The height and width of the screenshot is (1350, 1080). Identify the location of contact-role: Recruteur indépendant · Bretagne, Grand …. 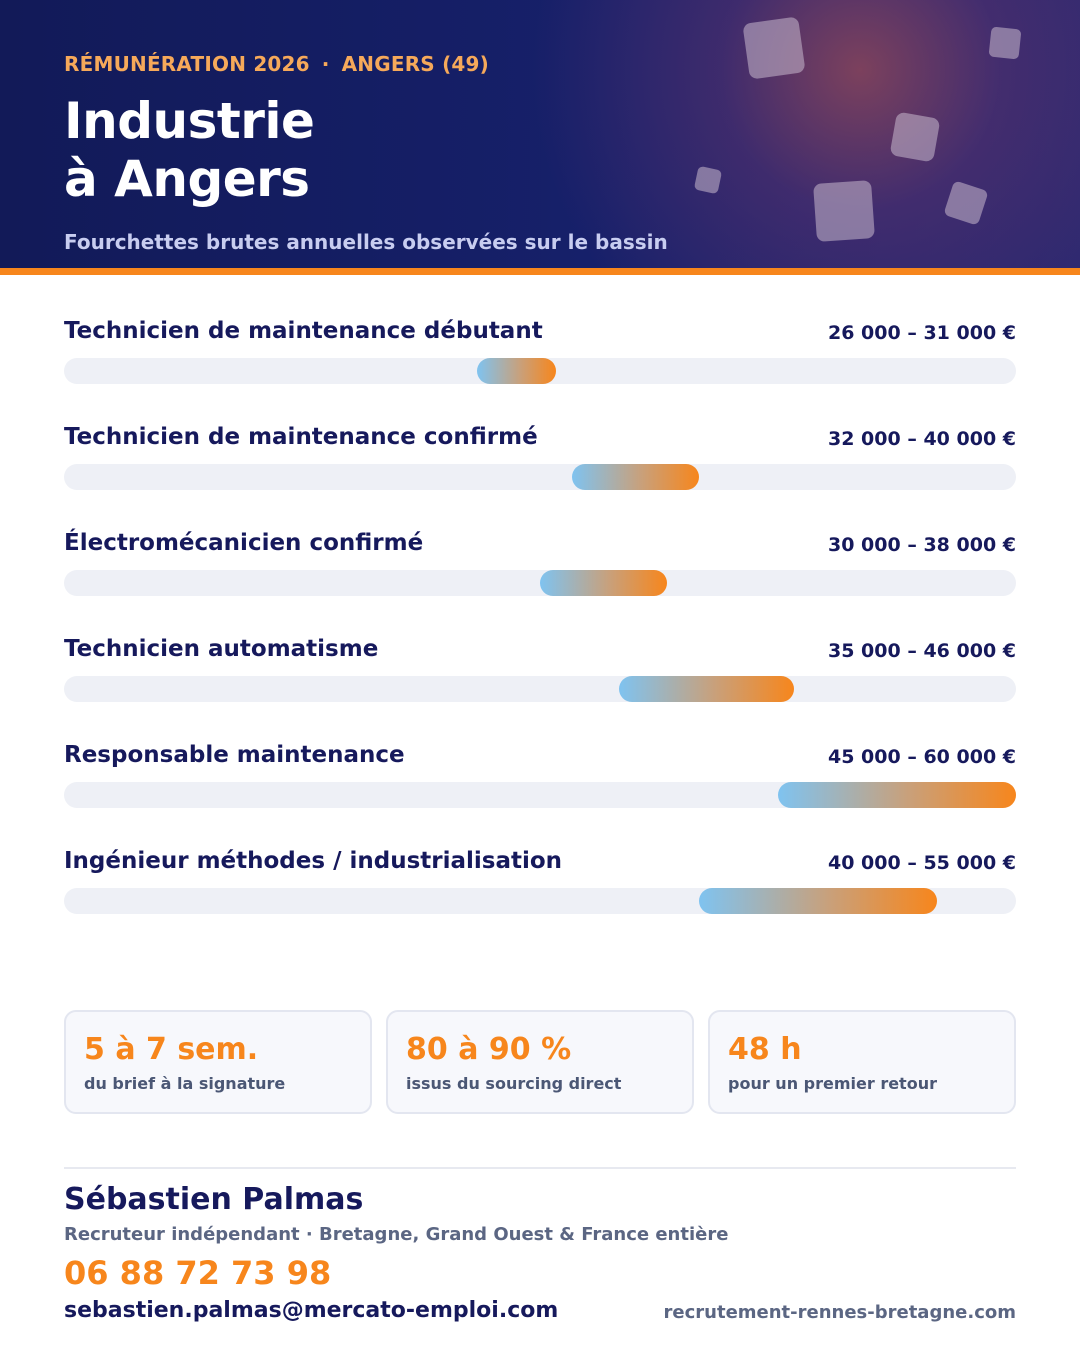
(396, 1234).